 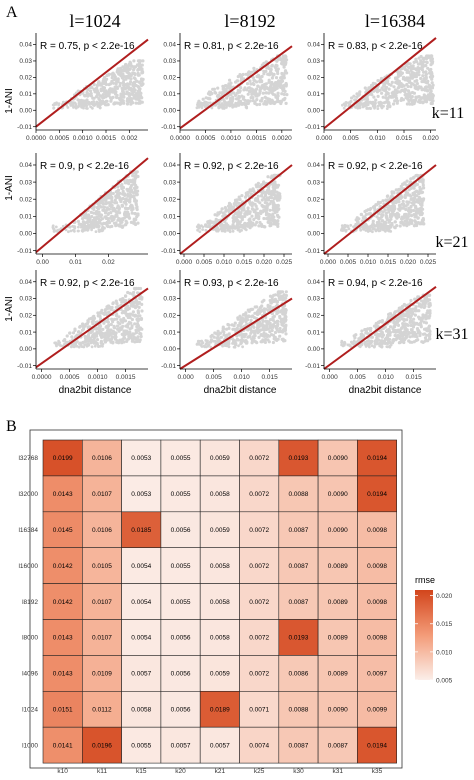 What do you see at coordinates (231, 46) in the screenshot?
I see `correlation-annotation: R = 0.81, p < 2.2e-16` at bounding box center [231, 46].